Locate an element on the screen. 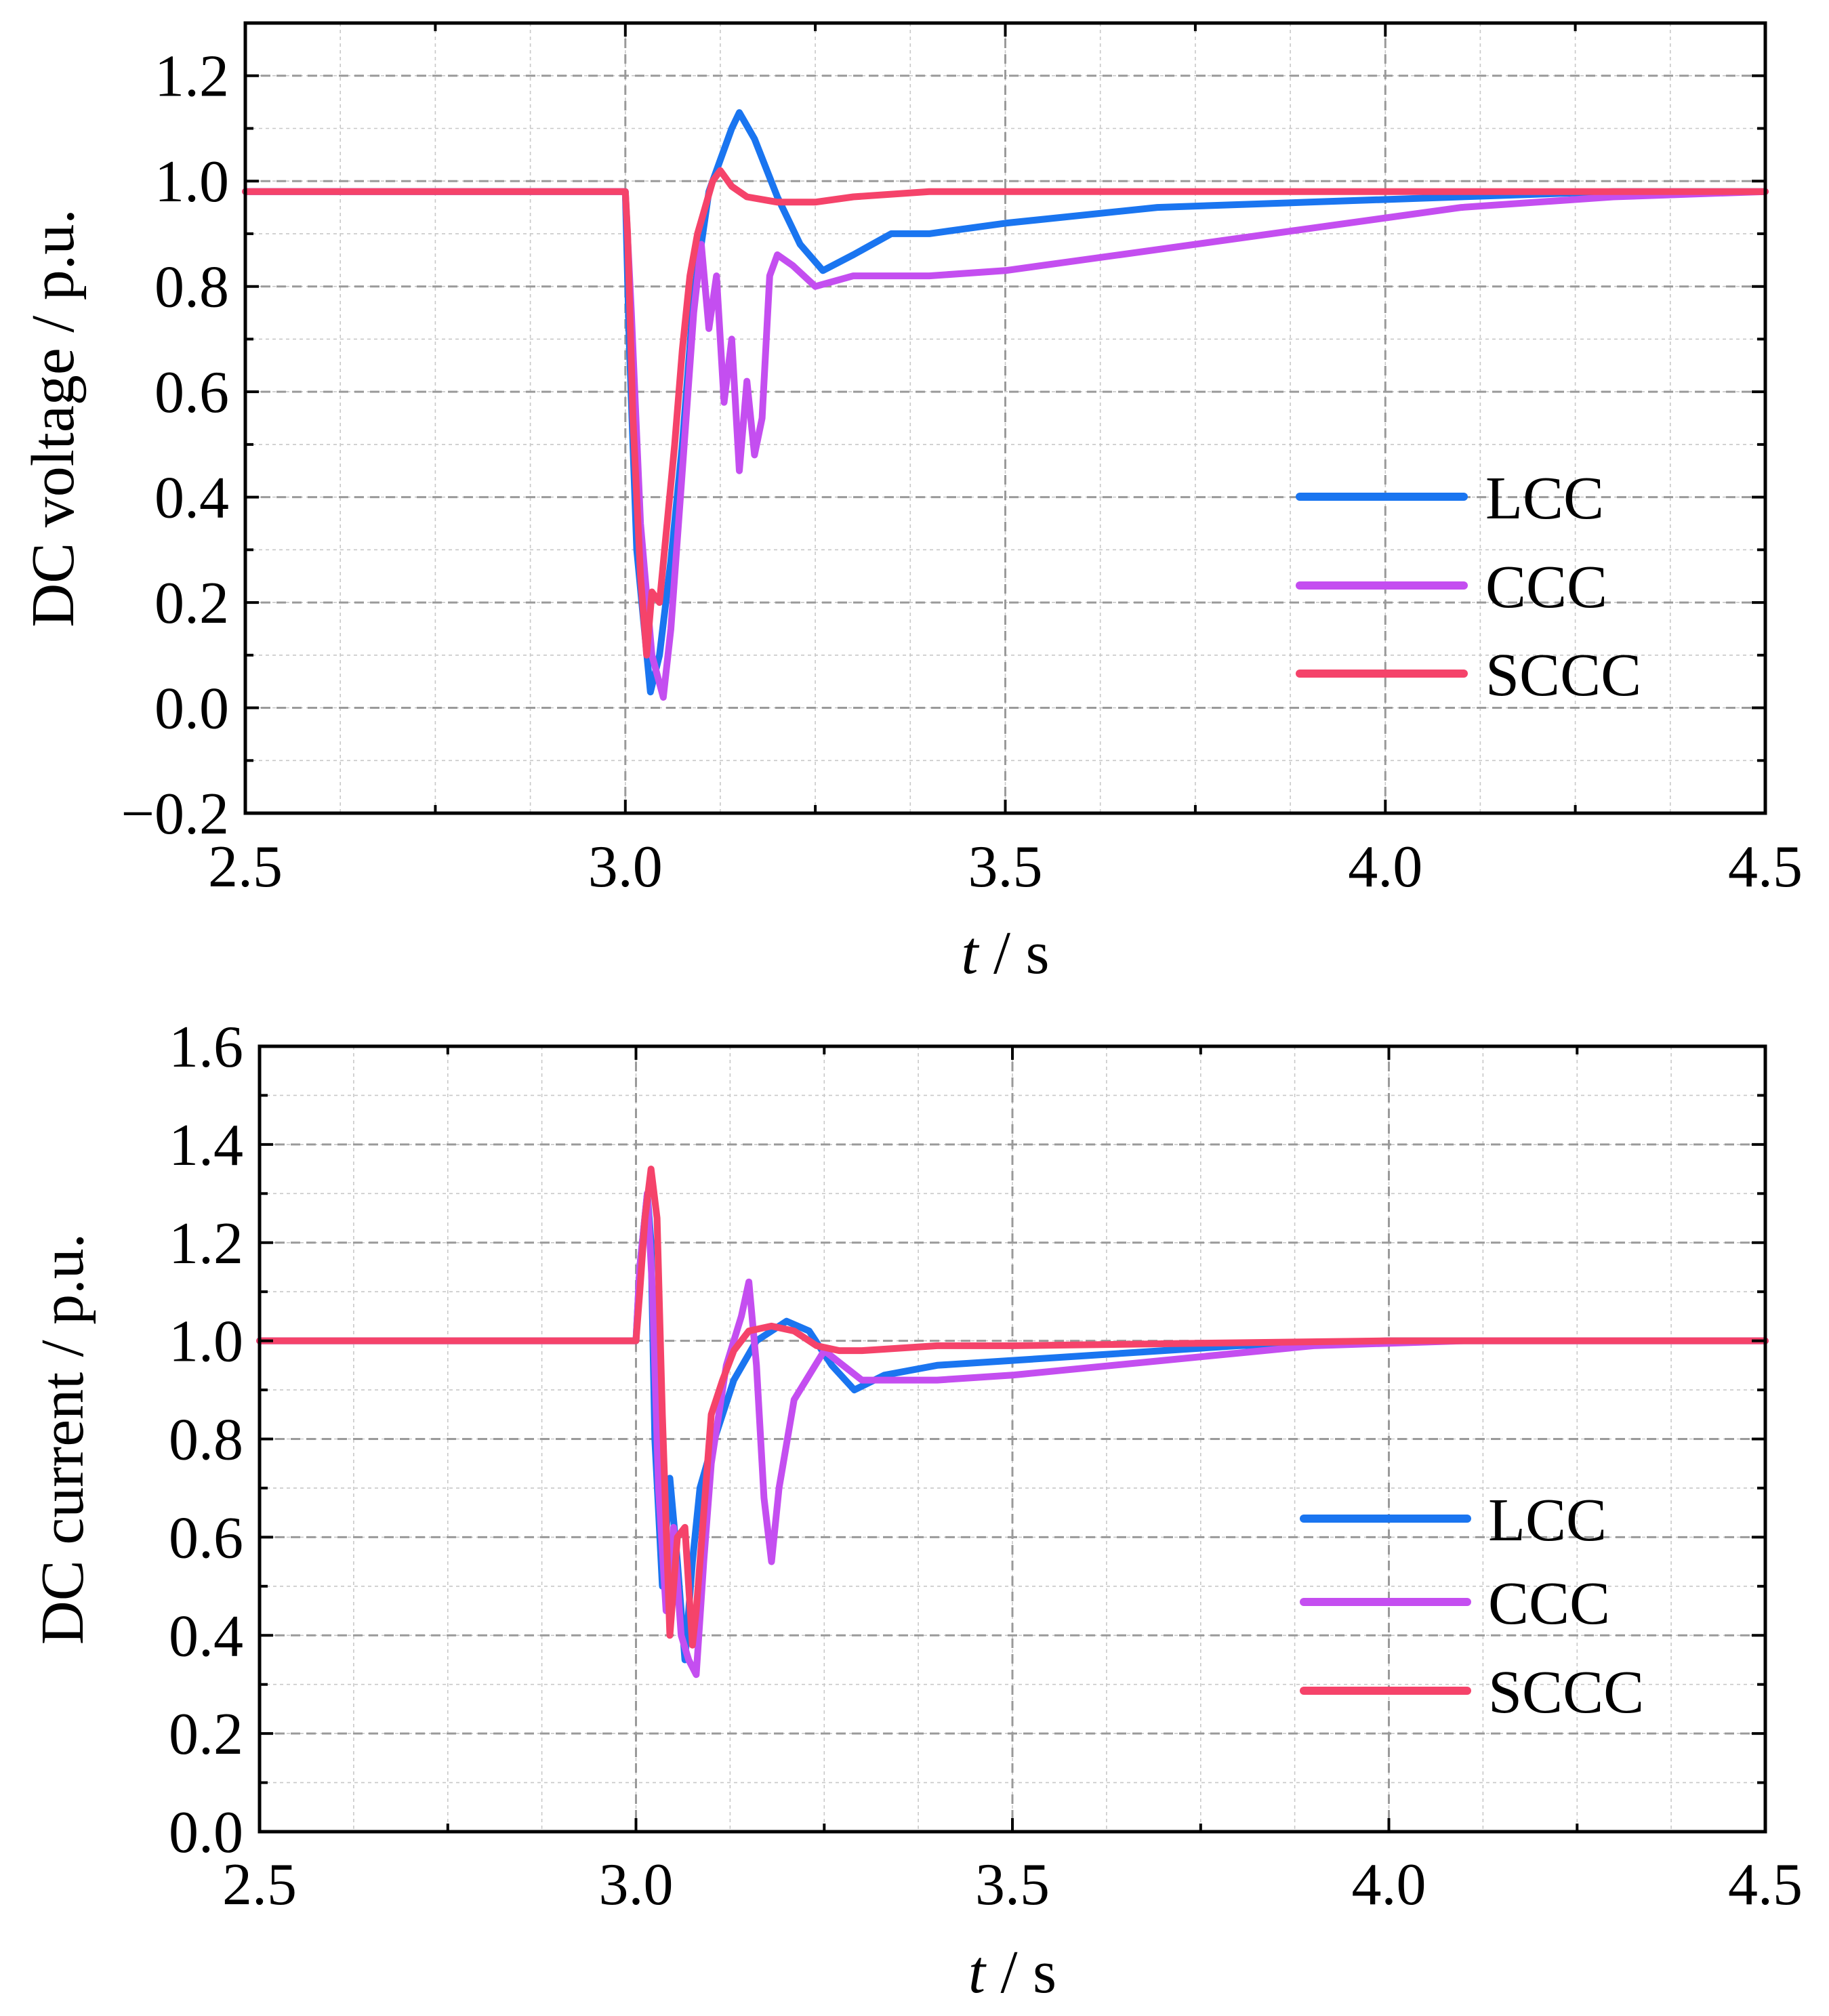 This screenshot has height=2016, width=1829. y-axis-label: DC current / p.u. is located at coordinates (63, 1439).